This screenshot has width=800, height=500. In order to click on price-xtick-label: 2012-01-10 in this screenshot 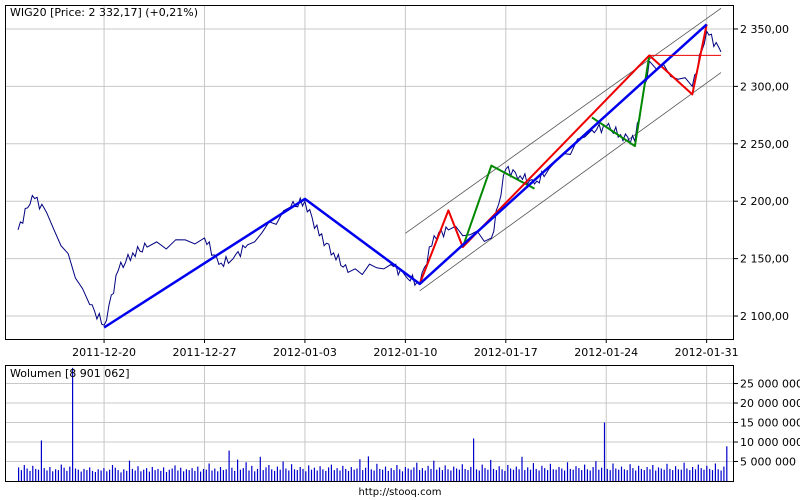, I will do `click(405, 352)`.